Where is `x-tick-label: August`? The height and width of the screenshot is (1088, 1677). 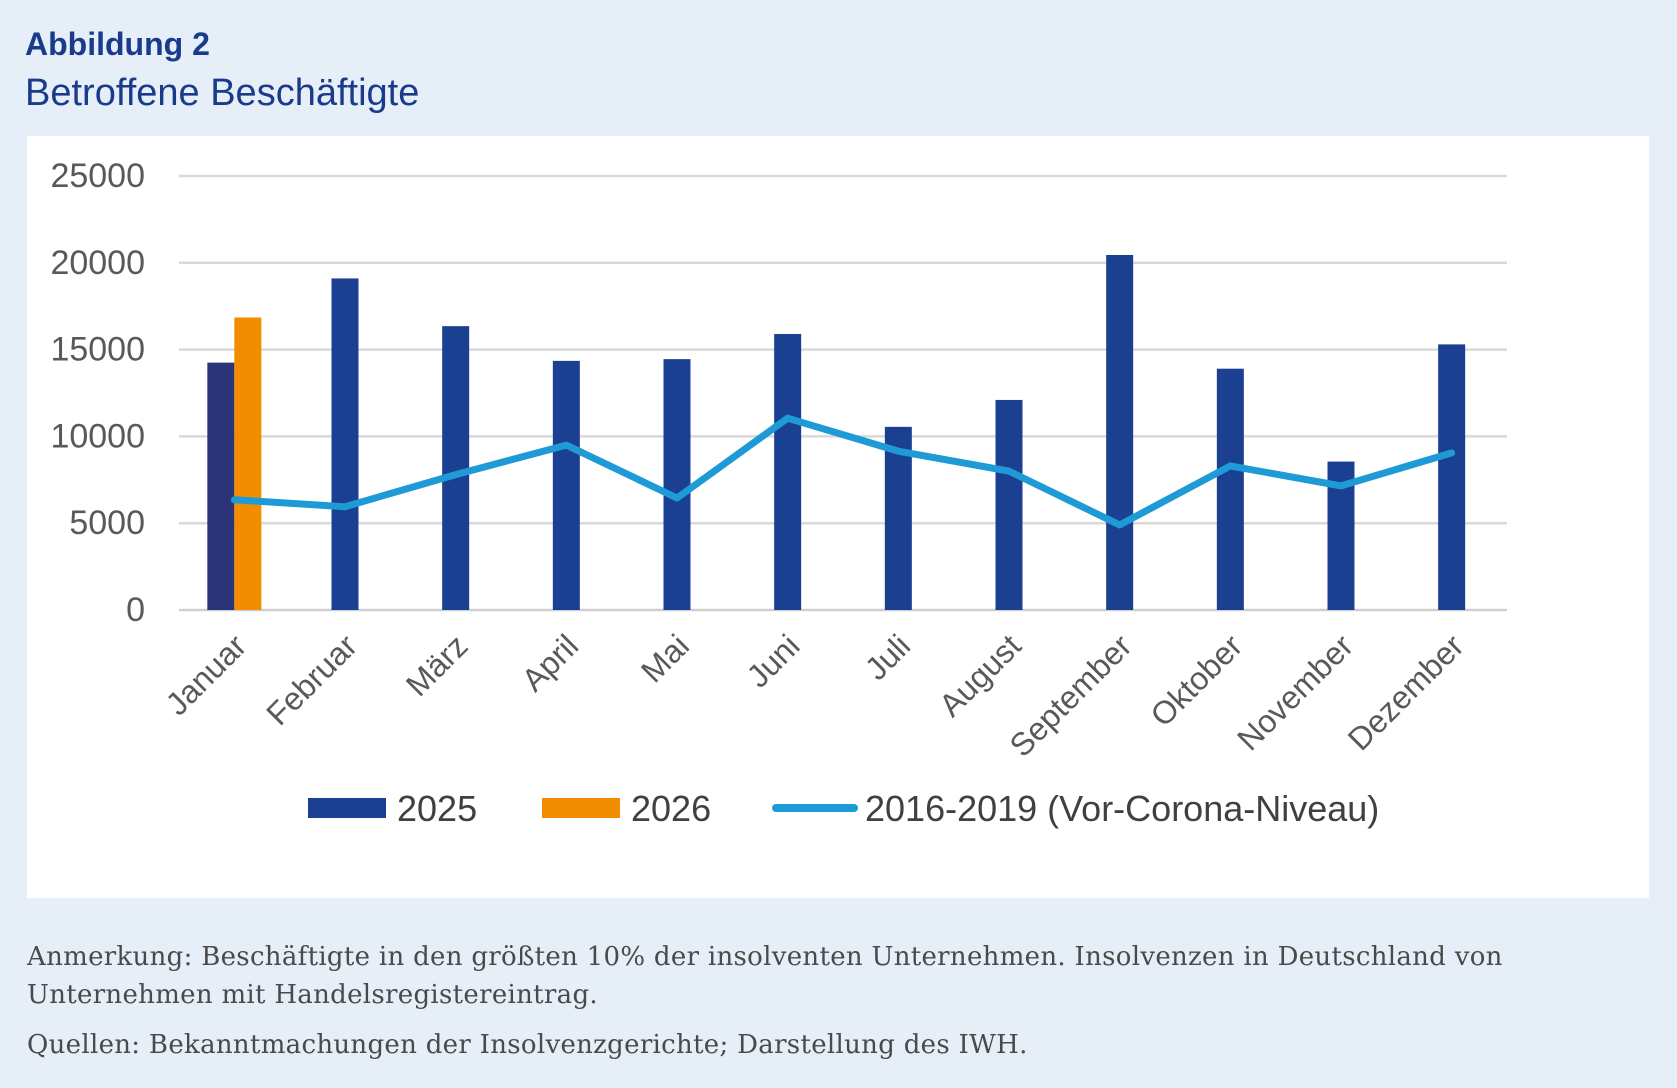
x-tick-label: August is located at coordinates (980, 675).